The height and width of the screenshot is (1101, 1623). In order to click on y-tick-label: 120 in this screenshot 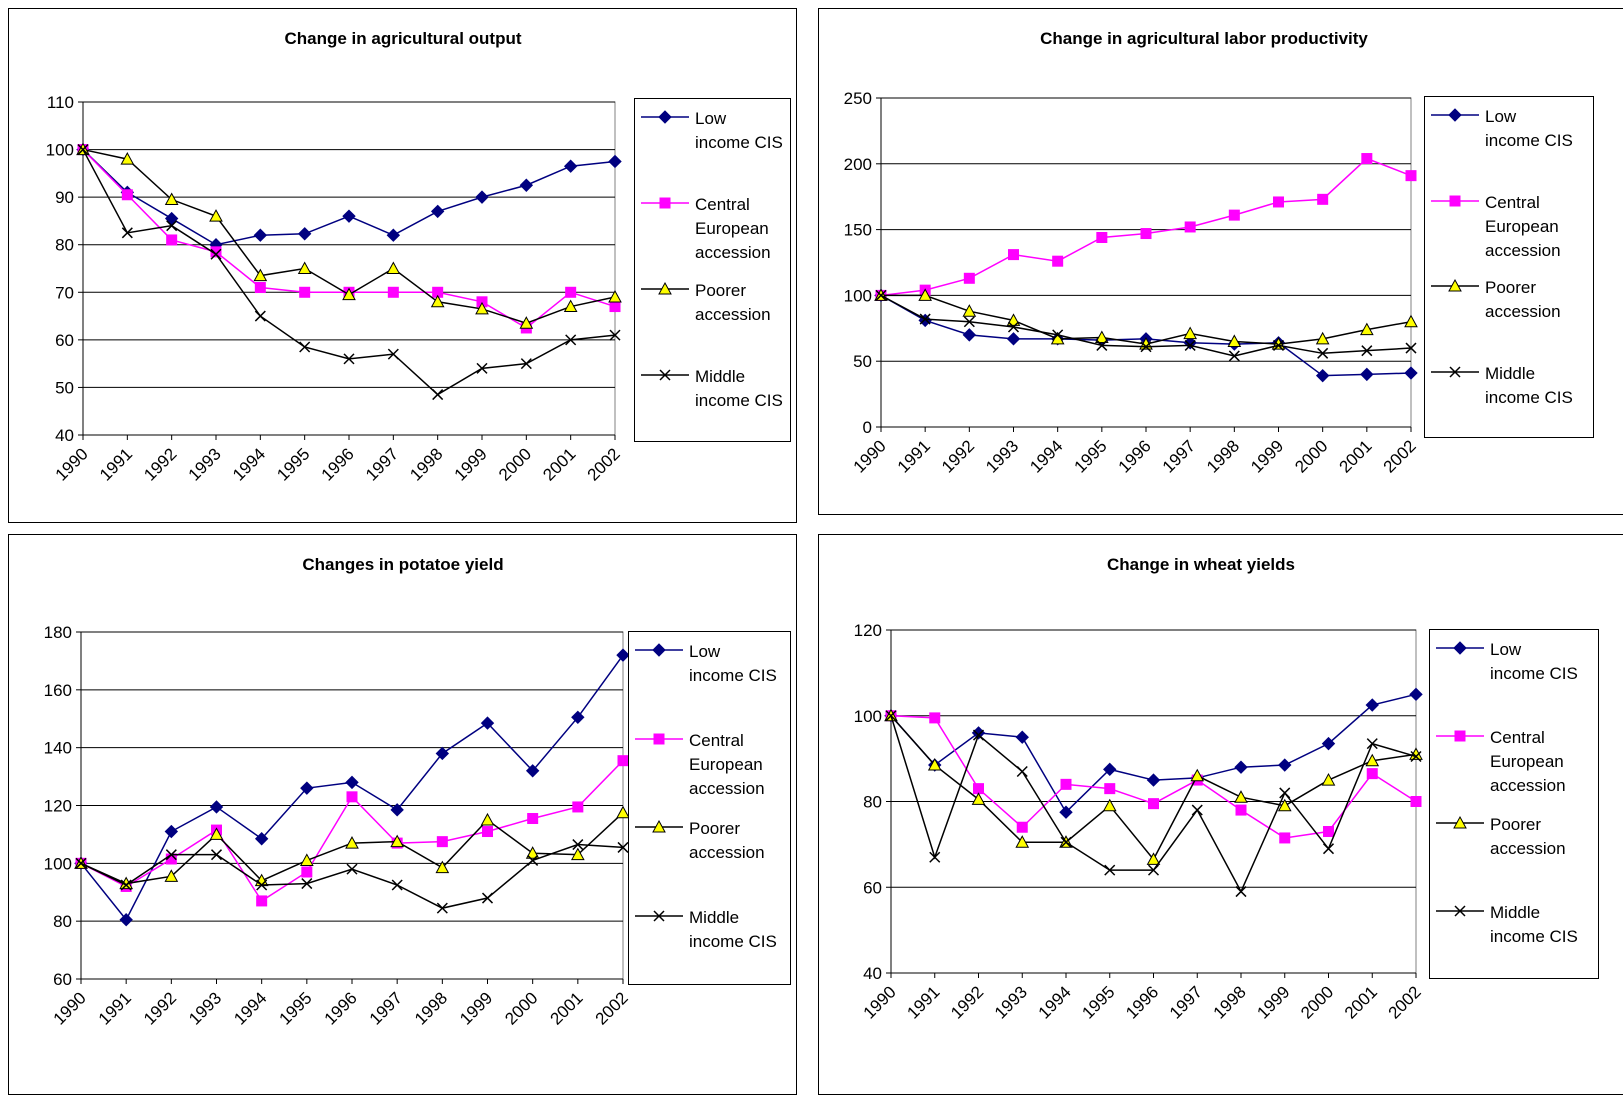, I will do `click(58, 806)`.